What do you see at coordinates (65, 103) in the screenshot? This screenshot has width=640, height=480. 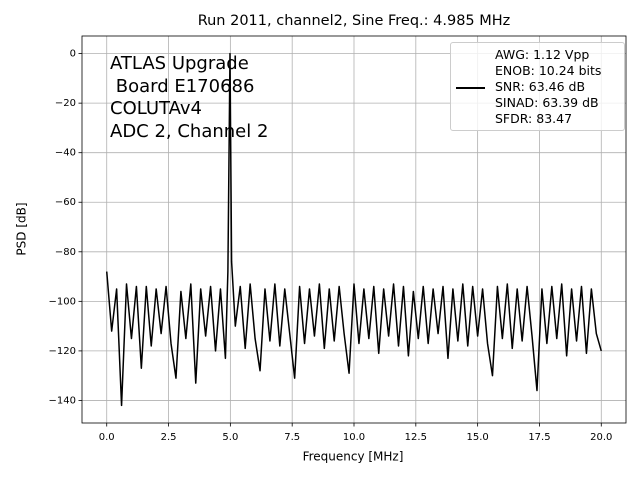 I see `y-tick-label: −20` at bounding box center [65, 103].